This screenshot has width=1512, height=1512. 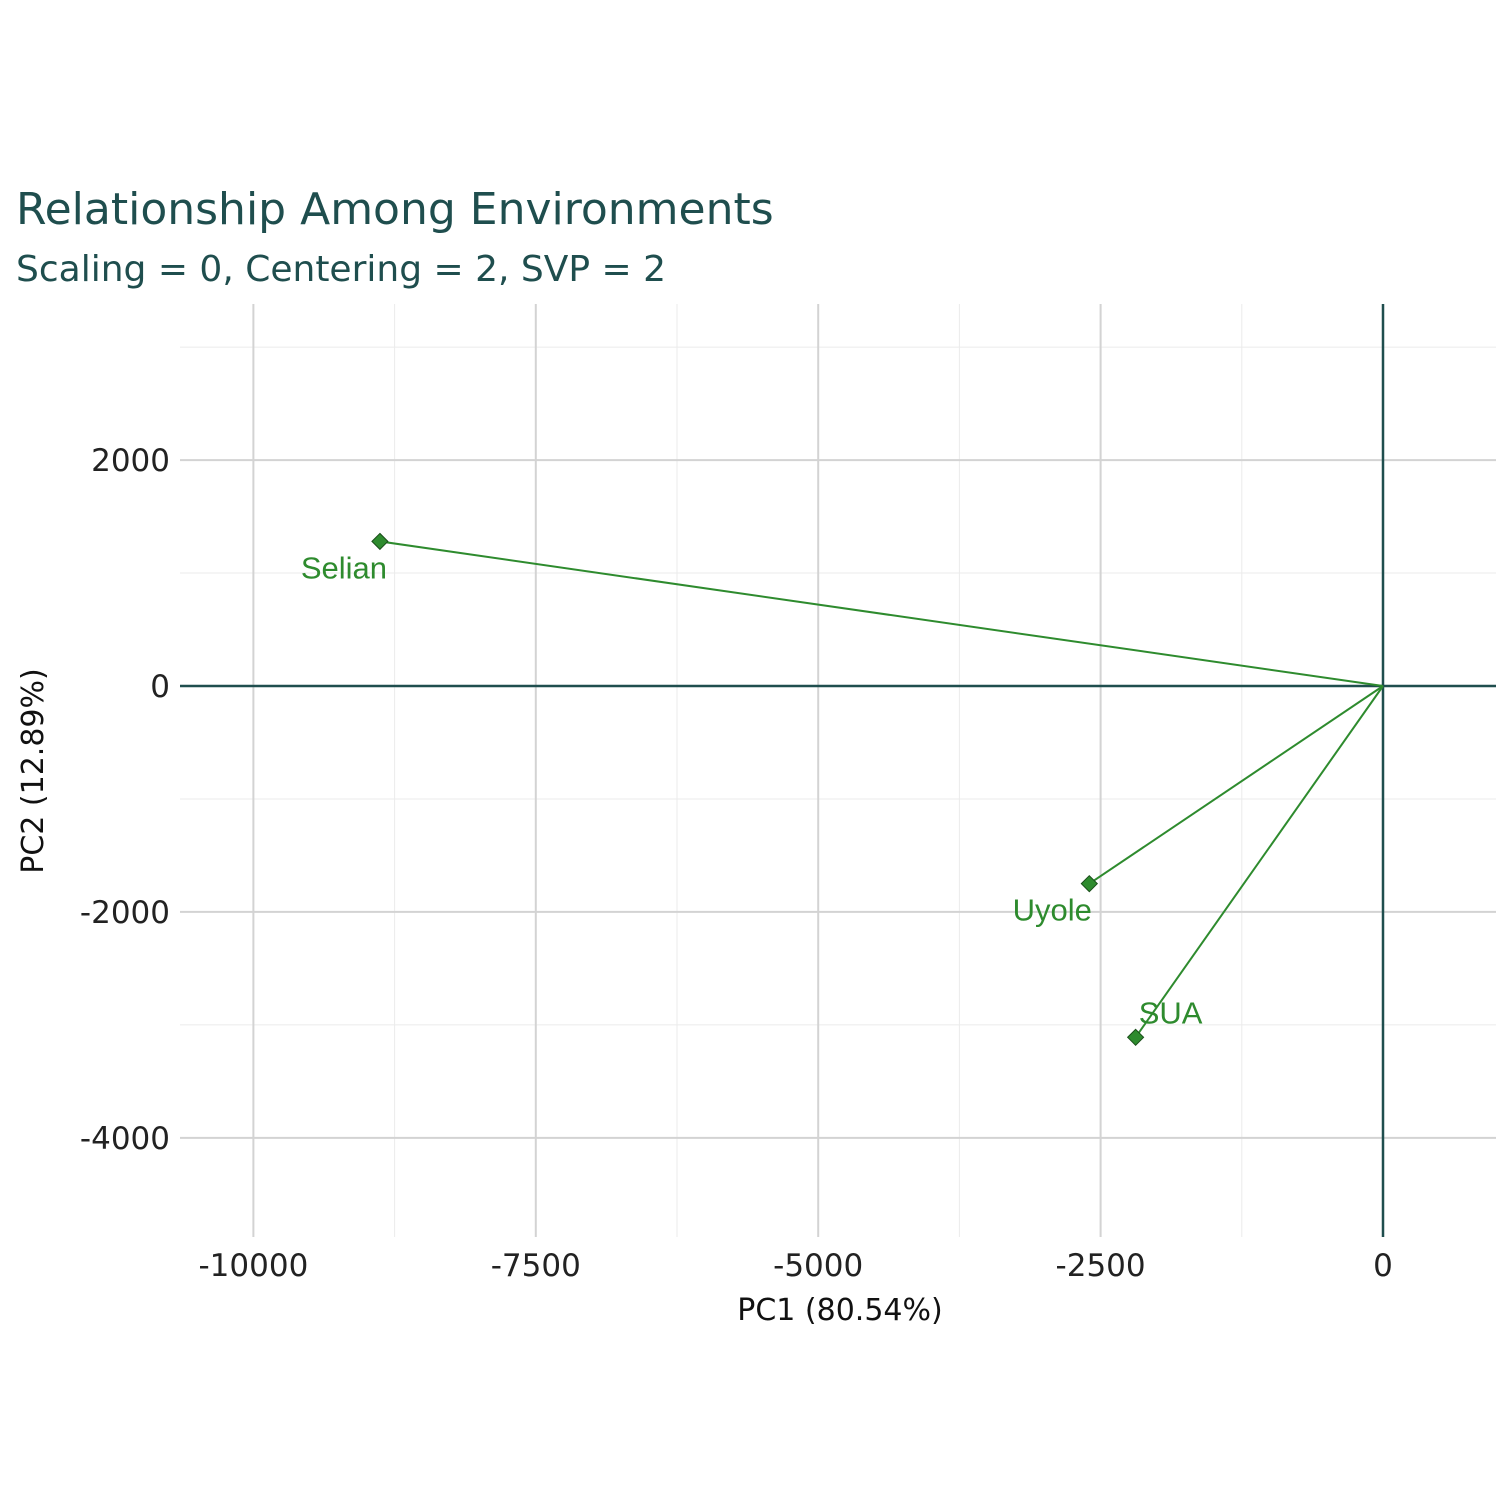 I want to click on x-tick-label: -2500, so click(x=1101, y=1266).